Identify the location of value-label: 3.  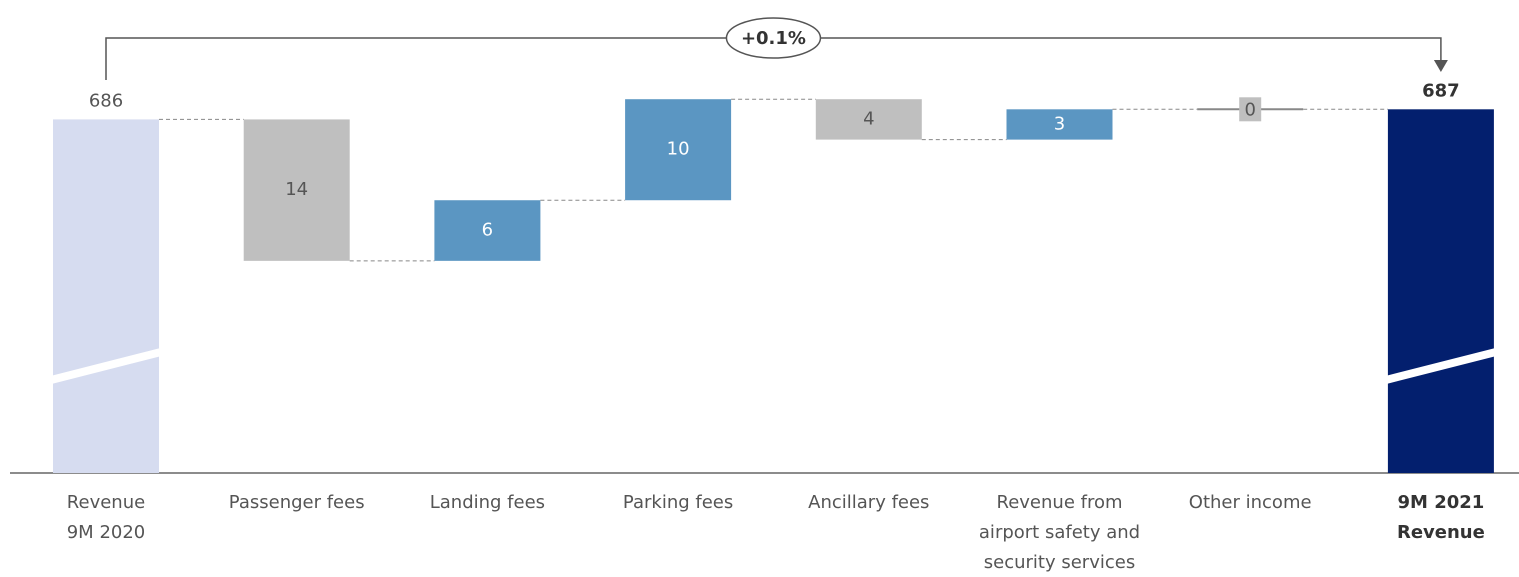
(1059, 123).